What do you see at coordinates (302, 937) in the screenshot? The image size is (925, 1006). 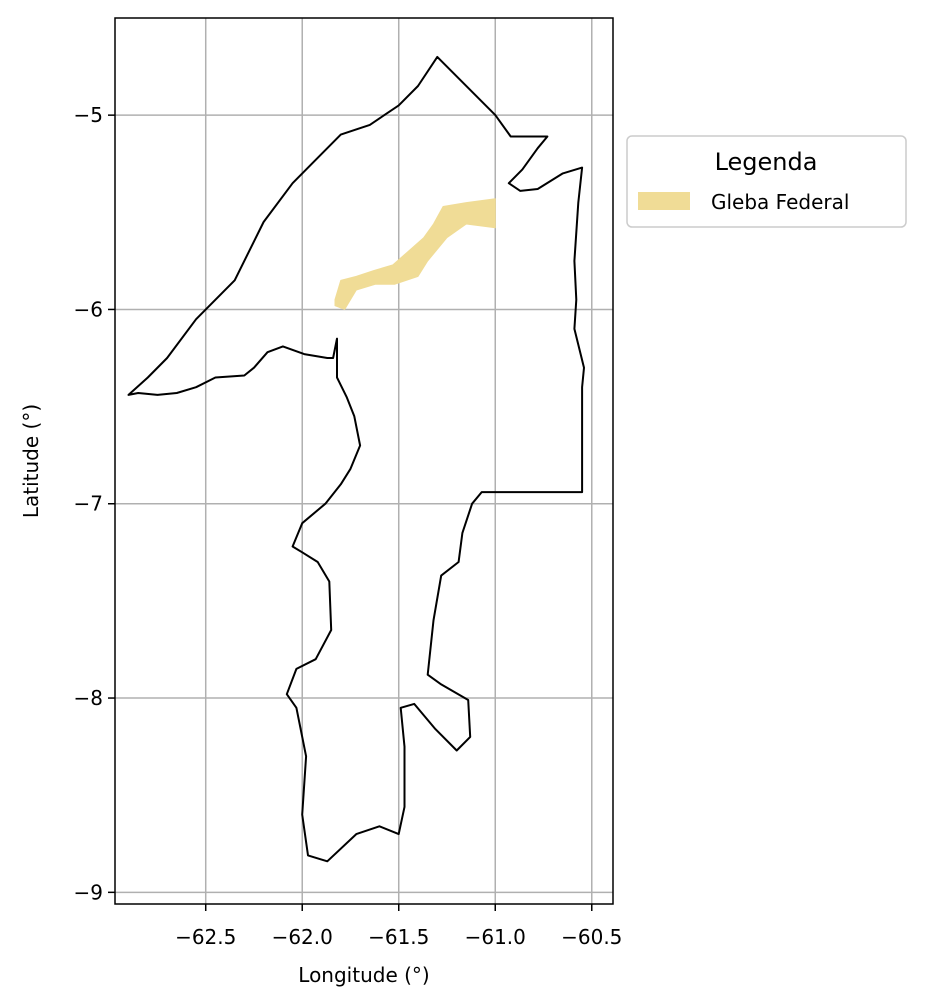 I see `x-tick-label: −62.0` at bounding box center [302, 937].